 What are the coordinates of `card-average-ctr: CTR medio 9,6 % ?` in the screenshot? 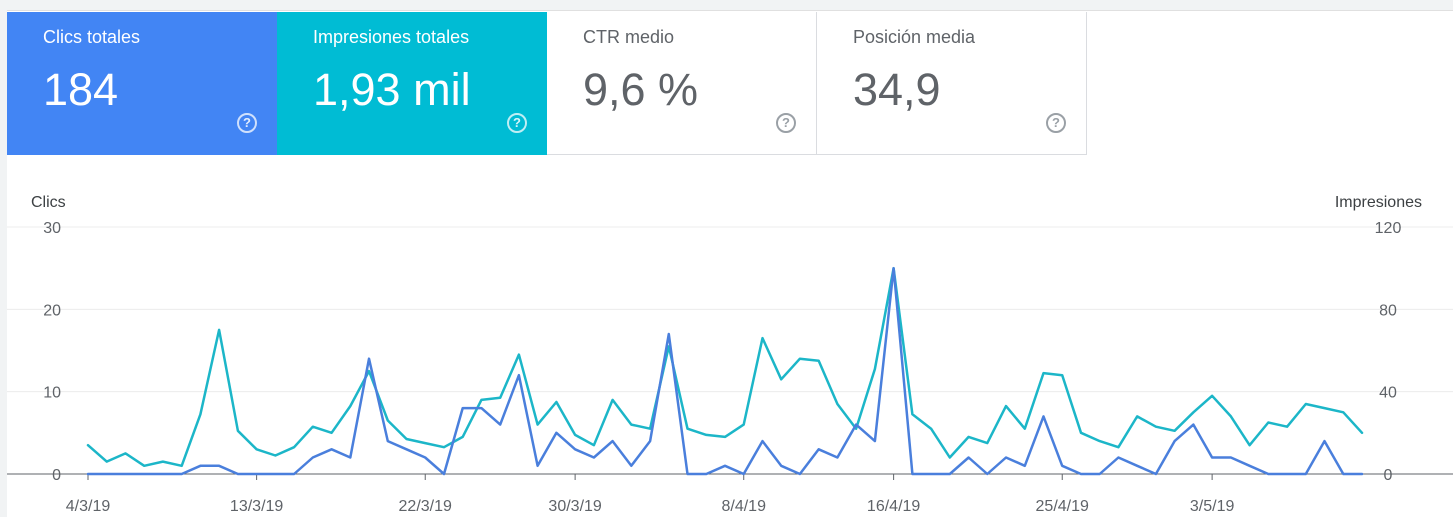 It's located at (682, 83).